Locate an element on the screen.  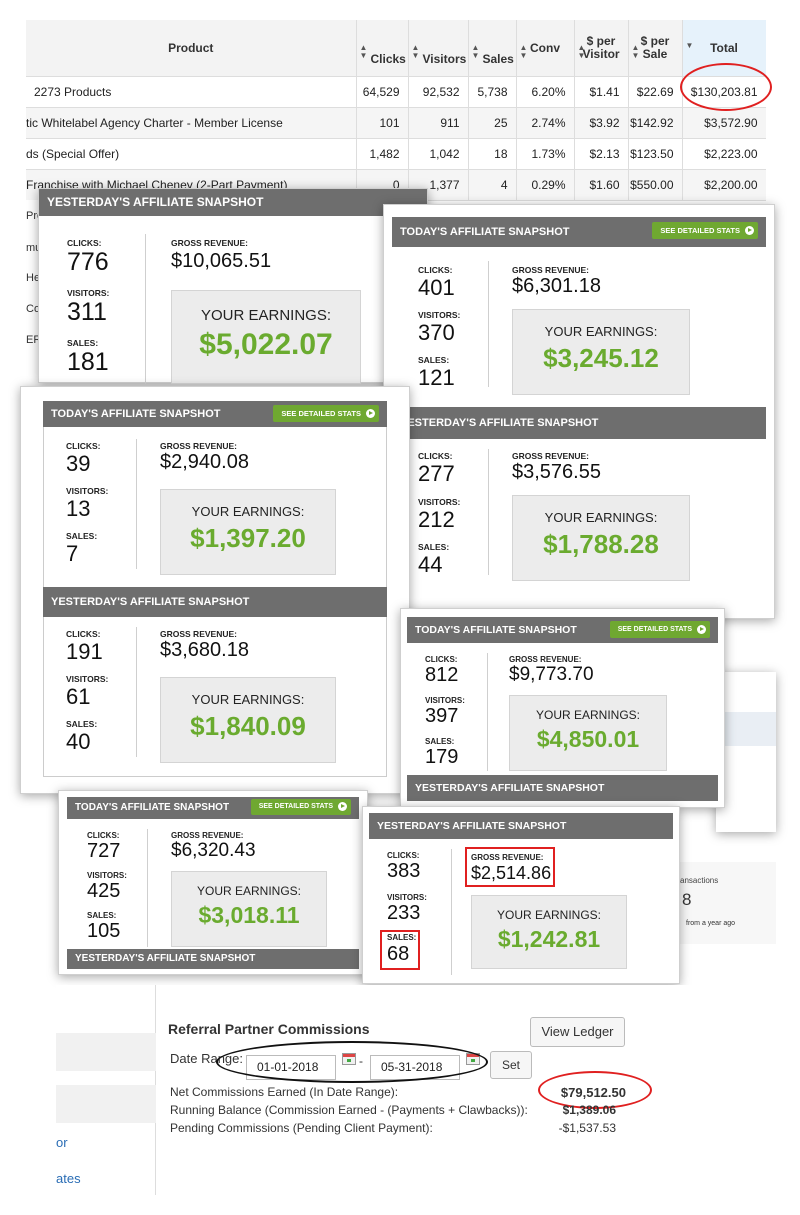
visitors-value: 397 is located at coordinates (442, 716).